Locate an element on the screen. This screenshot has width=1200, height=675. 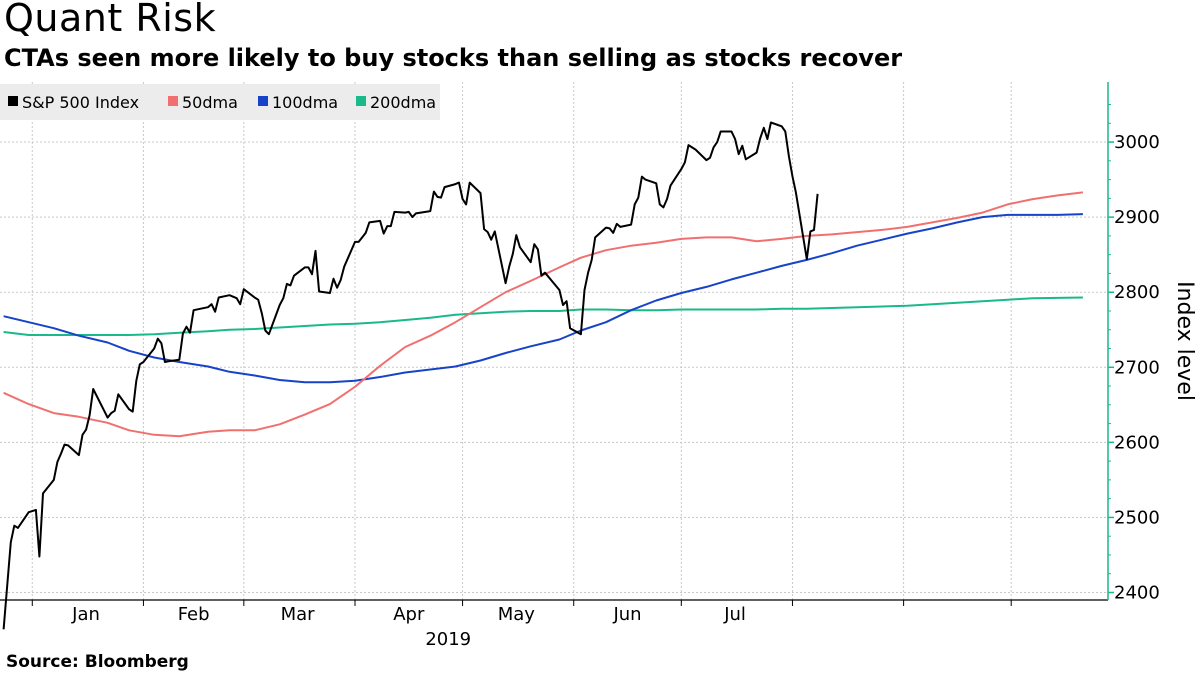
x-tick-label: Feb is located at coordinates (194, 614).